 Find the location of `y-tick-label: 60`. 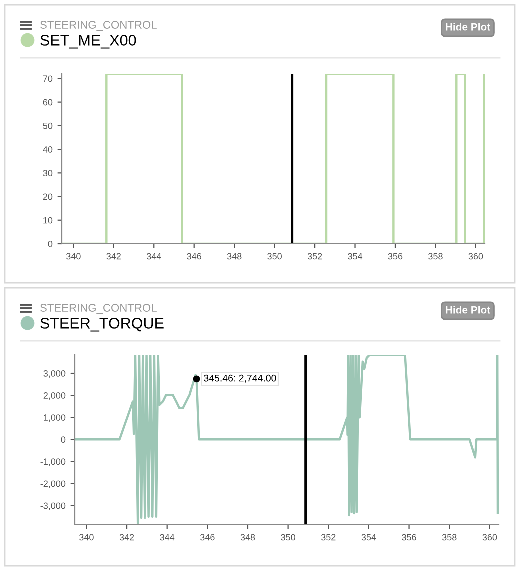

y-tick-label: 60 is located at coordinates (48, 102).